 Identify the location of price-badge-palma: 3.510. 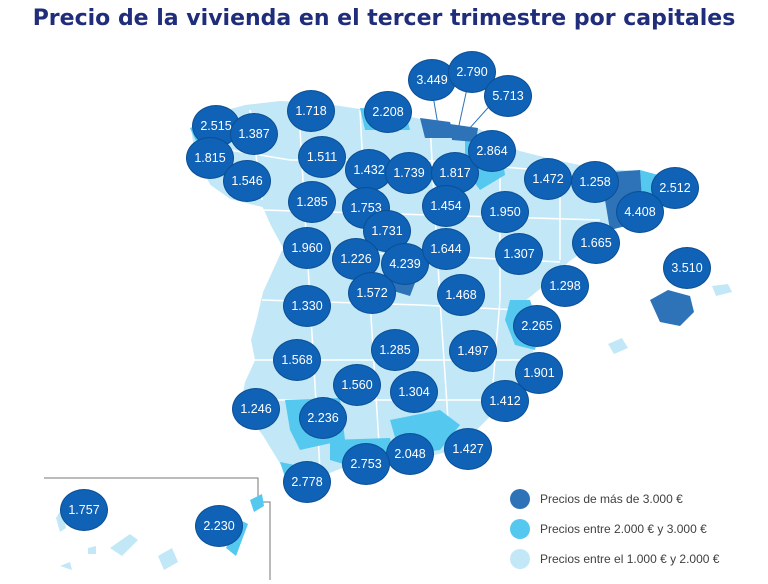
(687, 268).